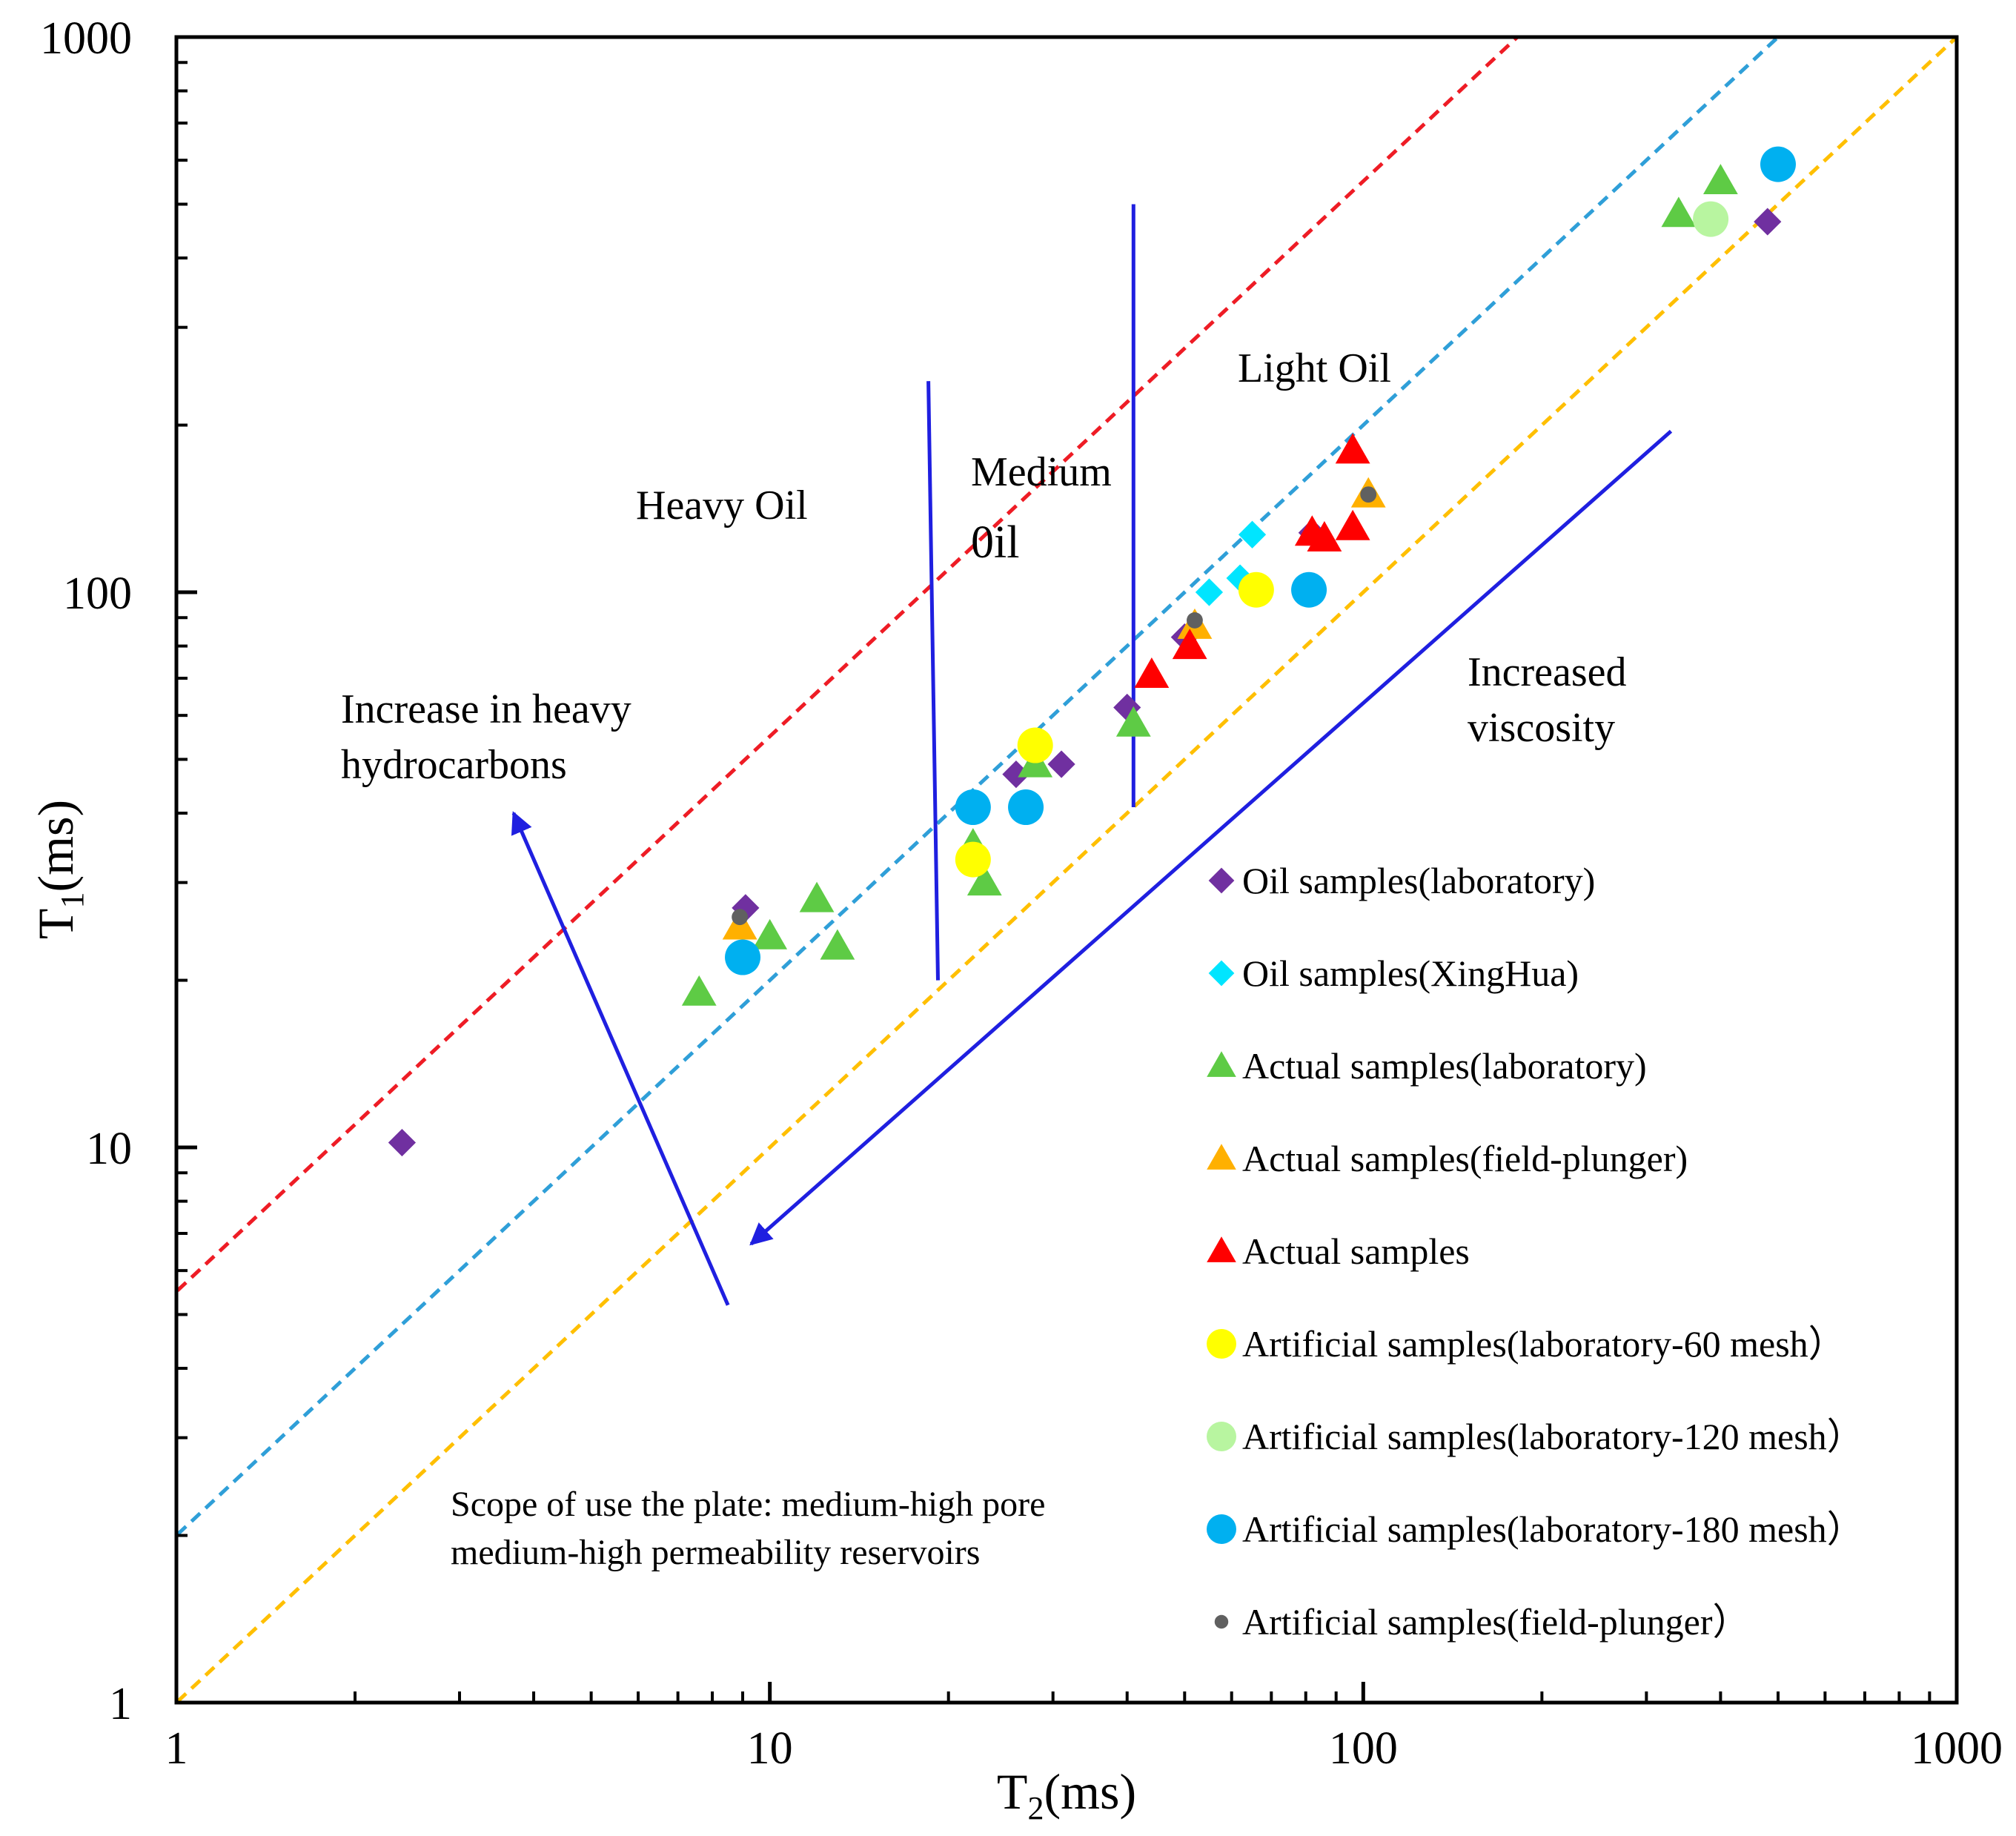 The image size is (2016, 1836). What do you see at coordinates (1419, 881) in the screenshot?
I see `legend-label: Oil samples(laboratory)` at bounding box center [1419, 881].